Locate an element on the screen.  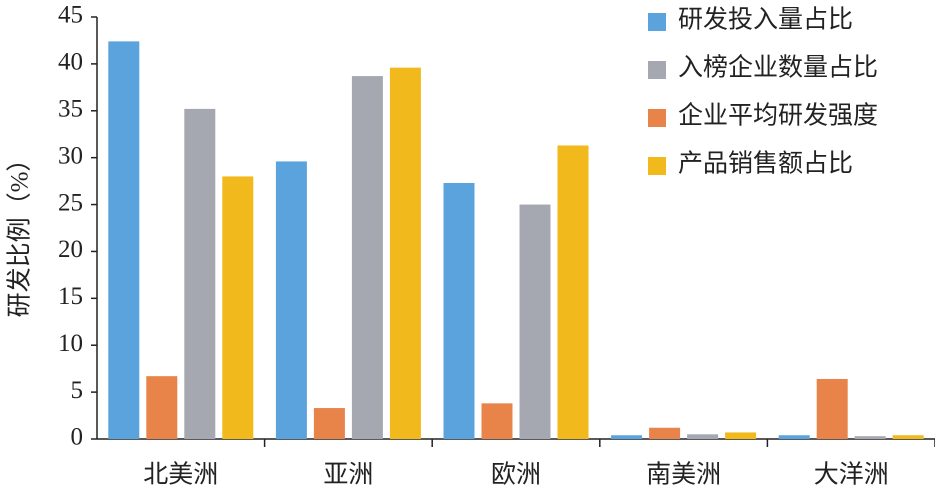
y-tick-label: 35 is located at coordinates (70, 109).